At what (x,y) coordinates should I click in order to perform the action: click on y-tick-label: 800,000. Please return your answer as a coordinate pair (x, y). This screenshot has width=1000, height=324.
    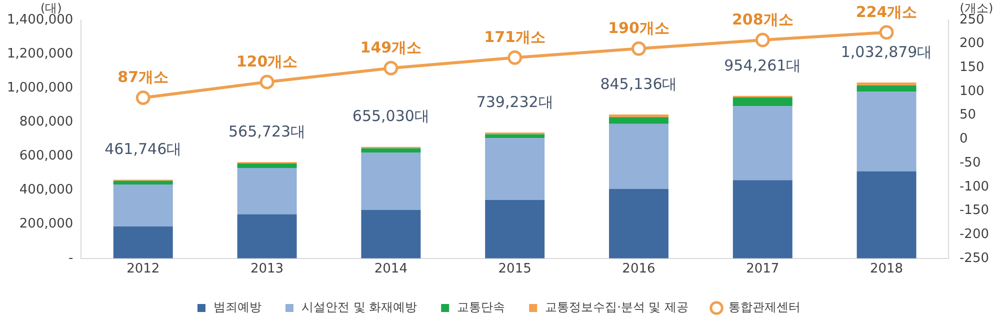
    Looking at the image, I should click on (46, 122).